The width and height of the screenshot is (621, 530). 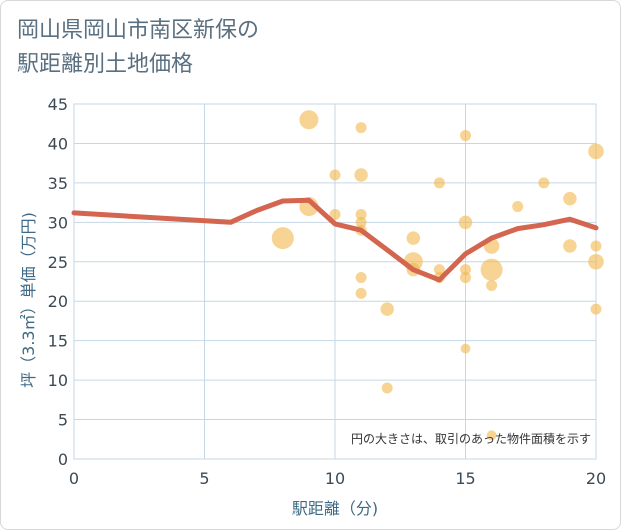 I want to click on average-price-line, so click(x=335, y=240).